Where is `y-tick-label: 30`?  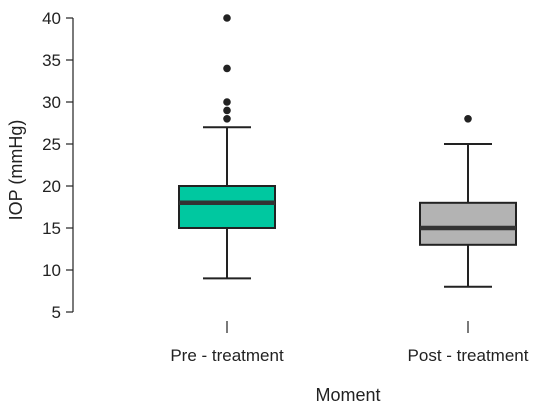 y-tick-label: 30 is located at coordinates (51, 102).